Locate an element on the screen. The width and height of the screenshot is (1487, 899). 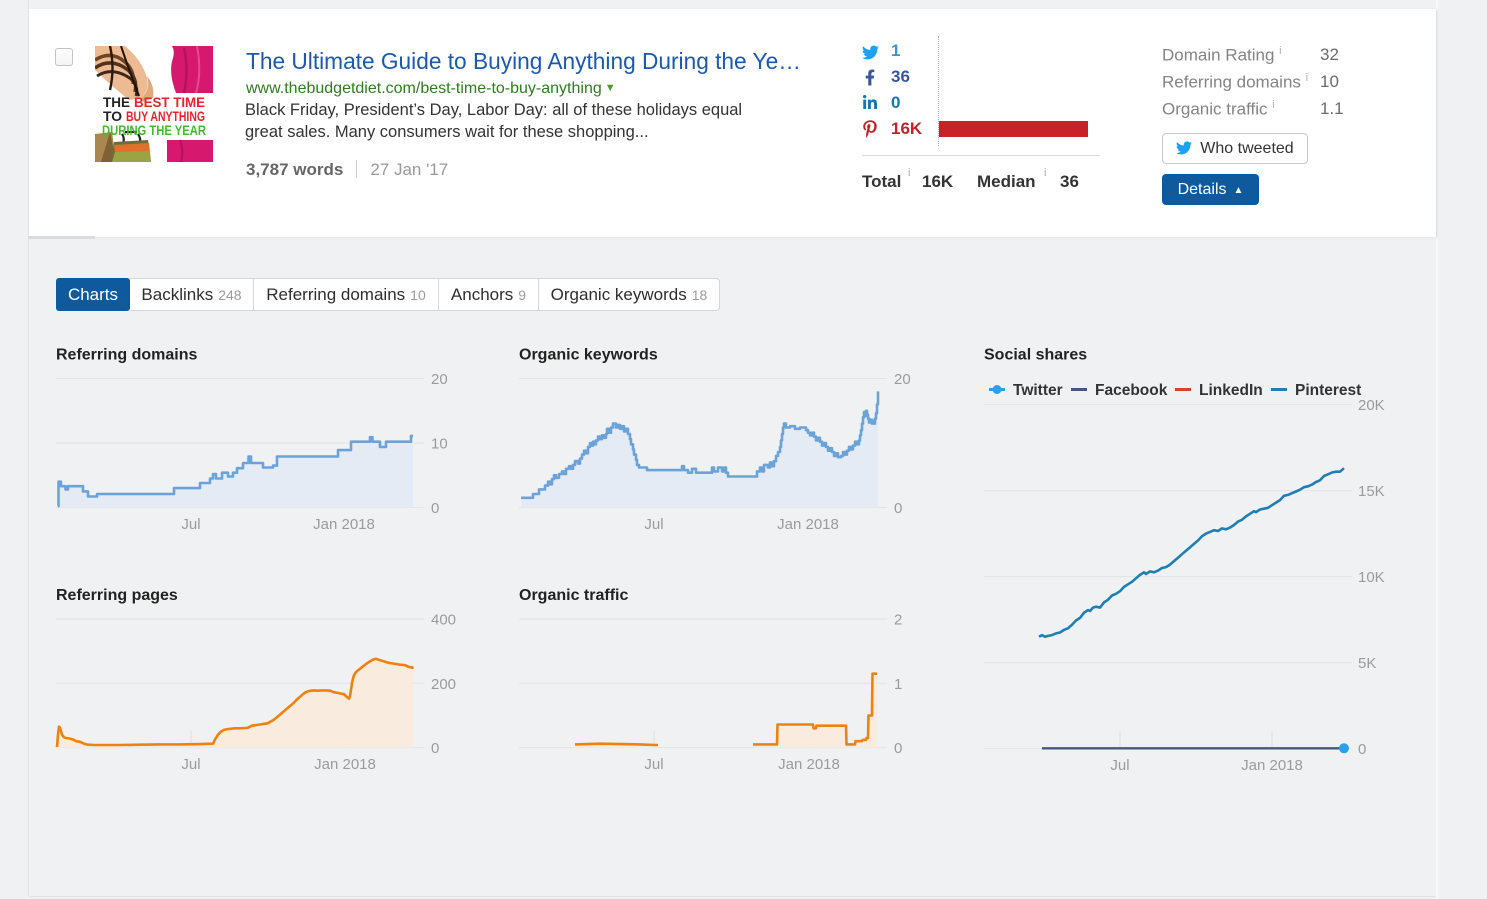
svg-text: THE is located at coordinates (116, 102).